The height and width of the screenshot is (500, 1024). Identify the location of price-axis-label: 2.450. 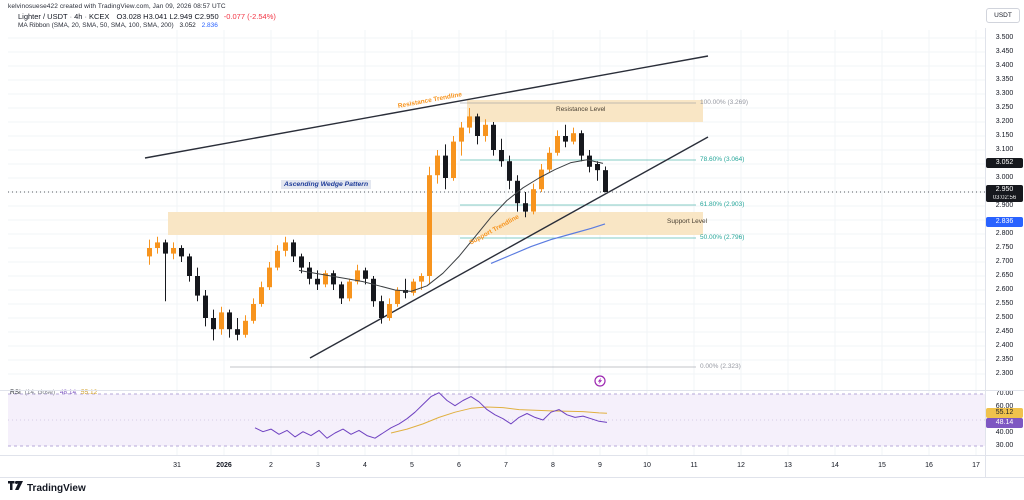
(1004, 331).